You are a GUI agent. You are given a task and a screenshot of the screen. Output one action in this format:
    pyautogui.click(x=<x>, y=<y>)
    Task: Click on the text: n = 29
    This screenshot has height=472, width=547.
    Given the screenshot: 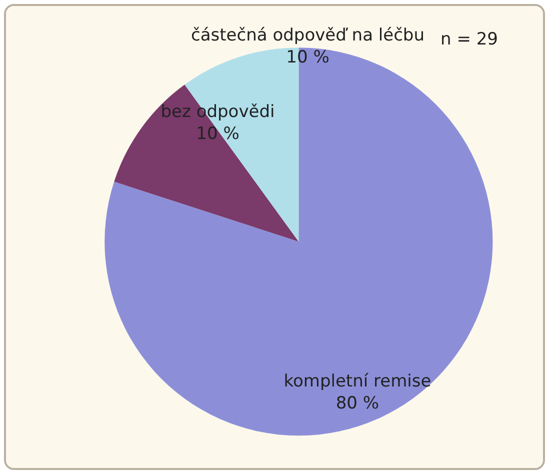 What is the action you would take?
    pyautogui.click(x=469, y=40)
    